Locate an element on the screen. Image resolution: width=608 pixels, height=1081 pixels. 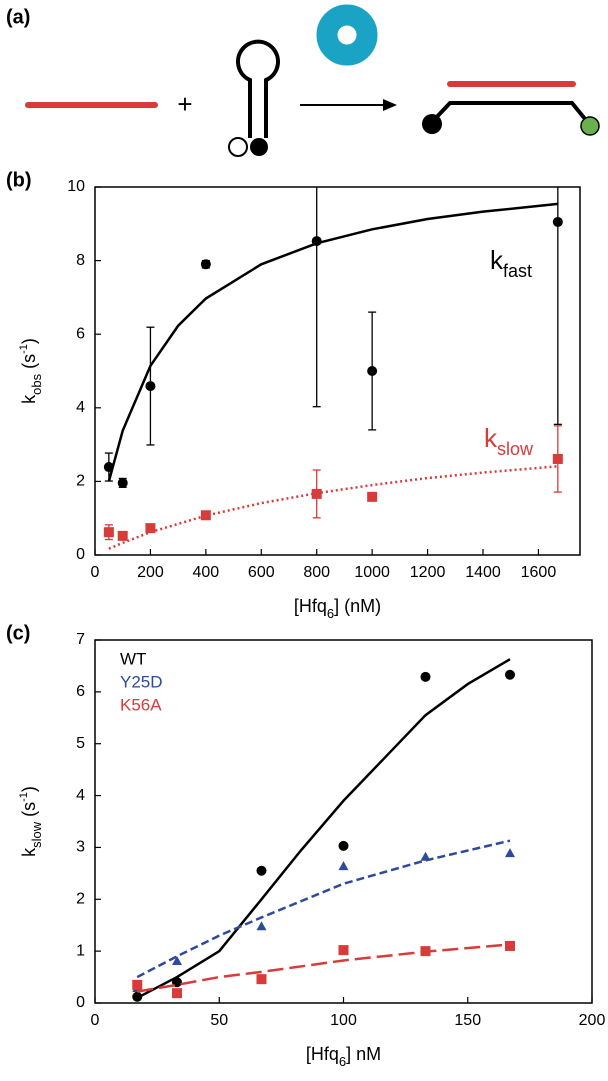
panel-label: (a) is located at coordinates (18, 17).